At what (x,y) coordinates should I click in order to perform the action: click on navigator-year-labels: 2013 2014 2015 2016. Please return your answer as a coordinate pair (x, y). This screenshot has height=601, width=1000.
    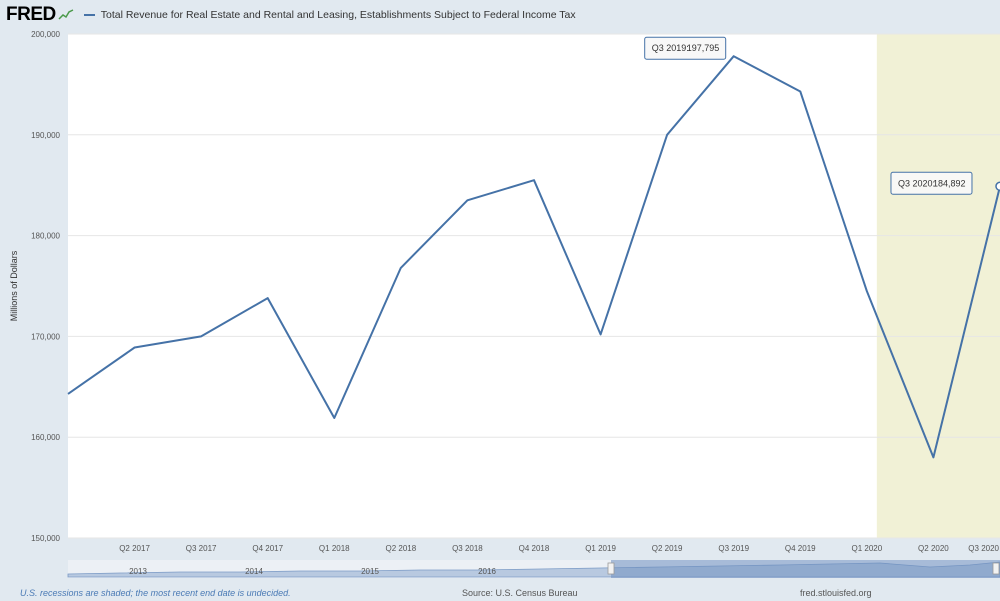
    Looking at the image, I should click on (312, 571).